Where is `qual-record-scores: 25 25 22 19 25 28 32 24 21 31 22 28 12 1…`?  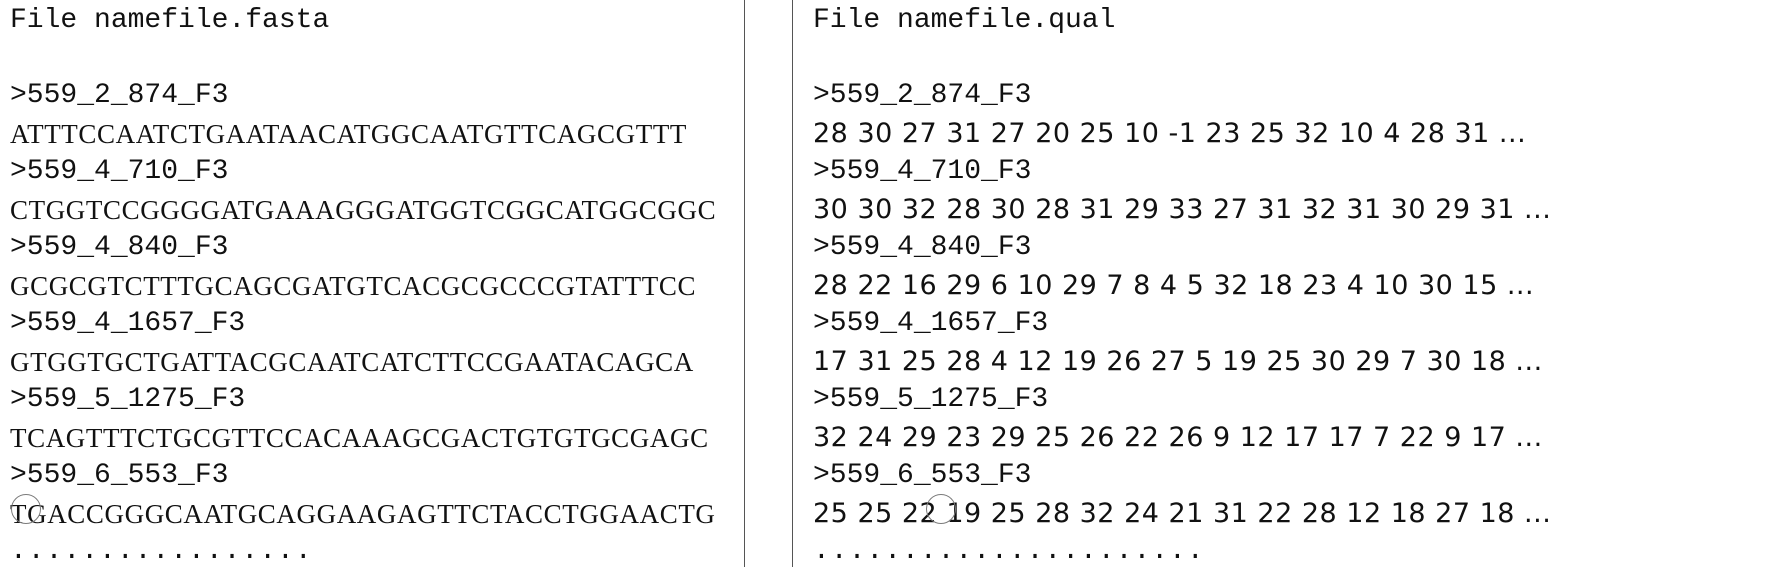
qual-record-scores: 25 25 22 19 25 28 32 24 21 31 22 28 12 1… is located at coordinates (1182, 513).